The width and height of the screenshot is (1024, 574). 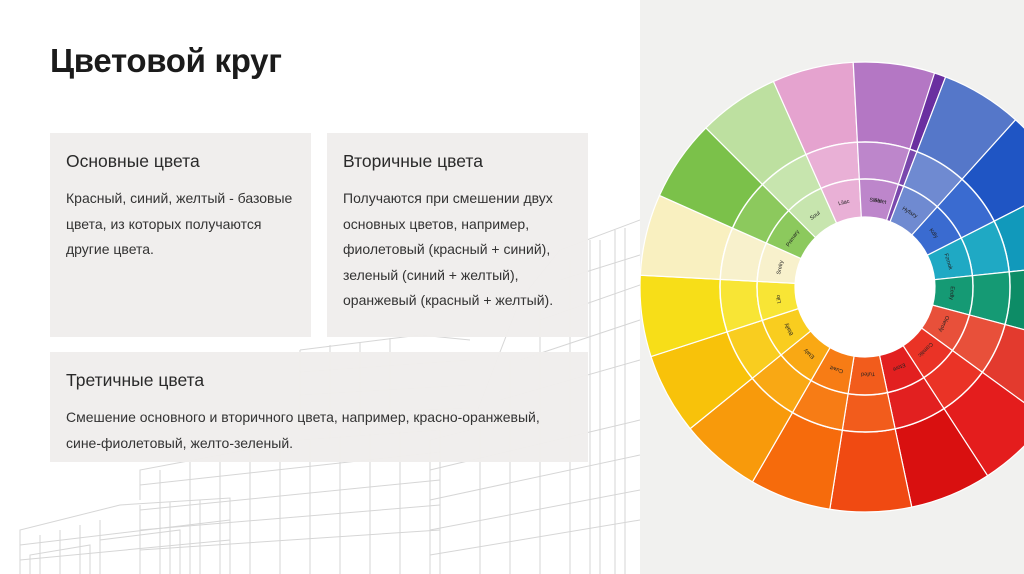 What do you see at coordinates (933, 234) in the screenshot?
I see `wheel-label: Kdly` at bounding box center [933, 234].